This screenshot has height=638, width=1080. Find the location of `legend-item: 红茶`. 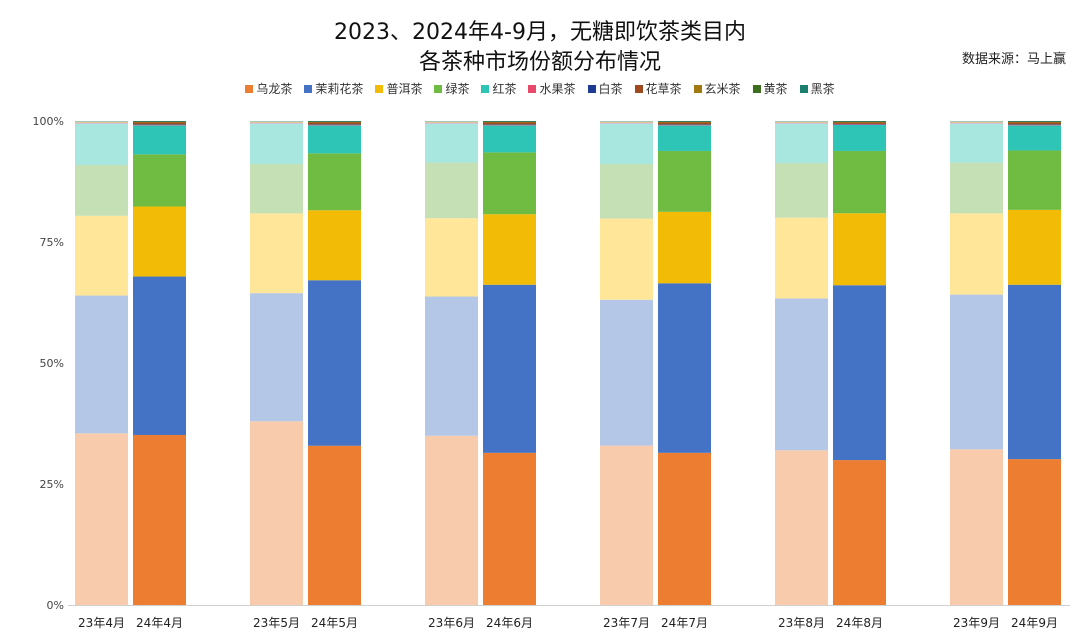

legend-item: 红茶 is located at coordinates (498, 88).